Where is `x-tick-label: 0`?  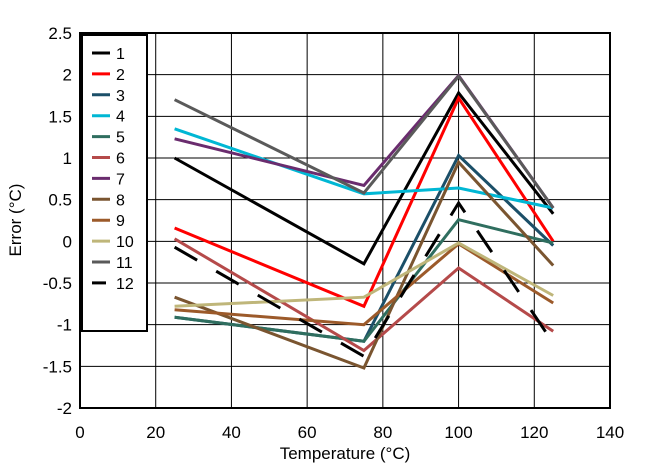
x-tick-label: 0 is located at coordinates (79, 432).